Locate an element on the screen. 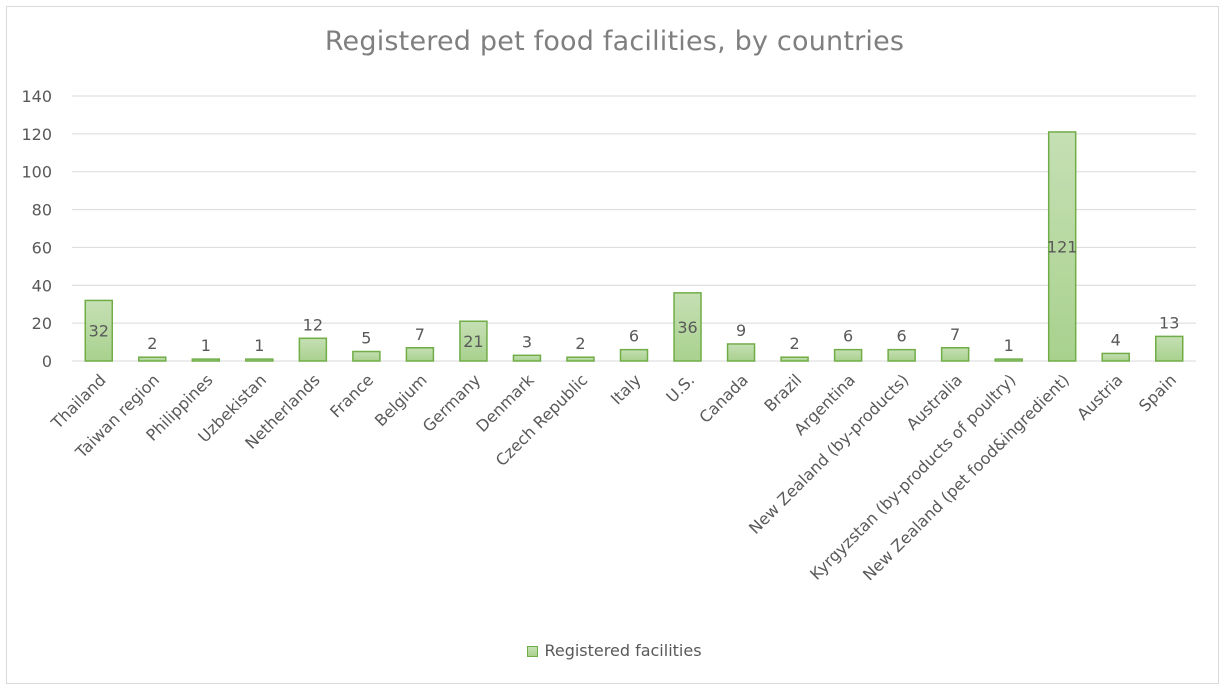 The width and height of the screenshot is (1229, 691). x-tick-label: Czech Republic is located at coordinates (542, 420).